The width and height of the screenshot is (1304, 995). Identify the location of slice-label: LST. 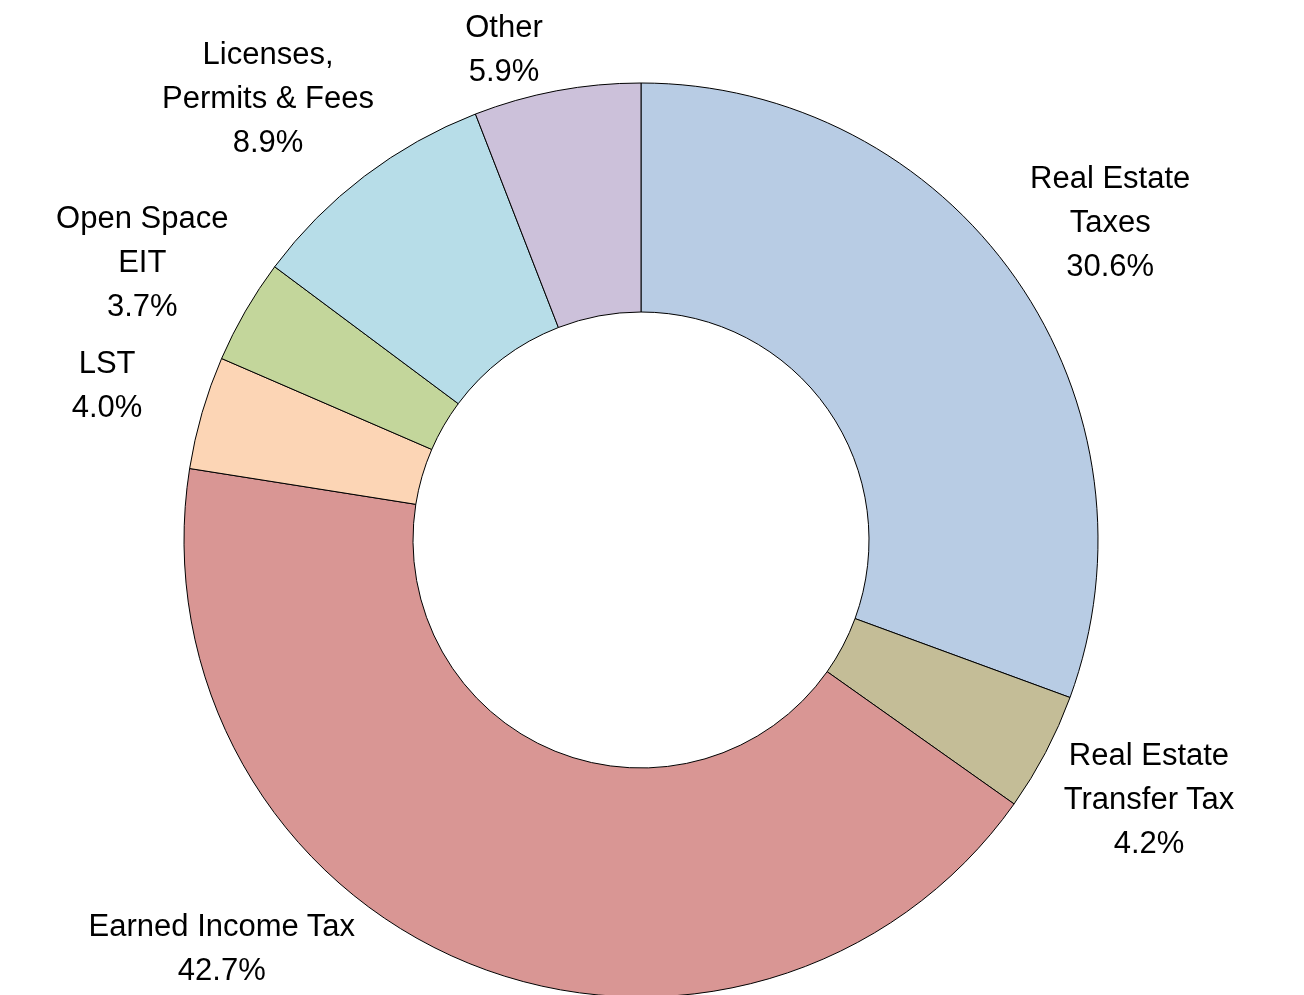
(107, 363).